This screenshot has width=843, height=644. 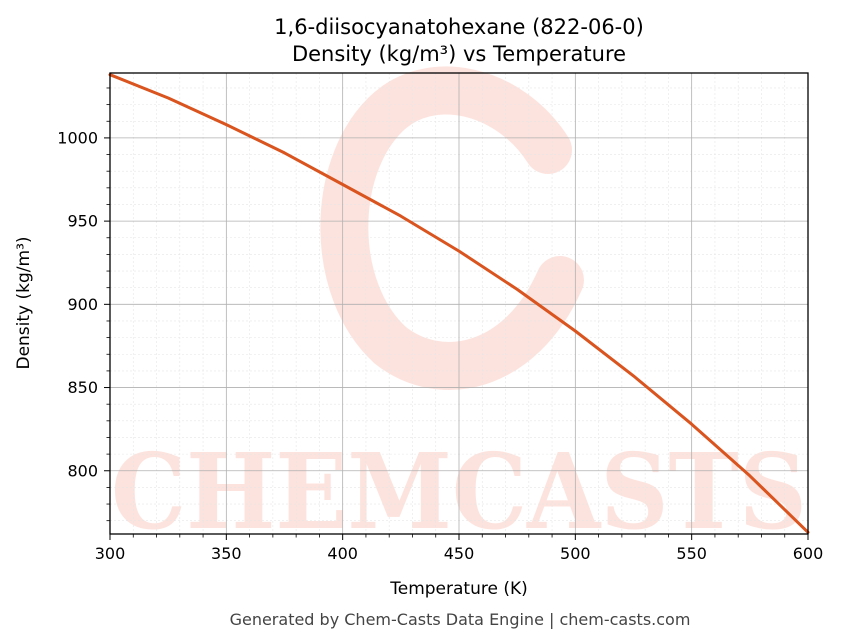 What do you see at coordinates (691, 553) in the screenshot?
I see `x-tick-label: 550` at bounding box center [691, 553].